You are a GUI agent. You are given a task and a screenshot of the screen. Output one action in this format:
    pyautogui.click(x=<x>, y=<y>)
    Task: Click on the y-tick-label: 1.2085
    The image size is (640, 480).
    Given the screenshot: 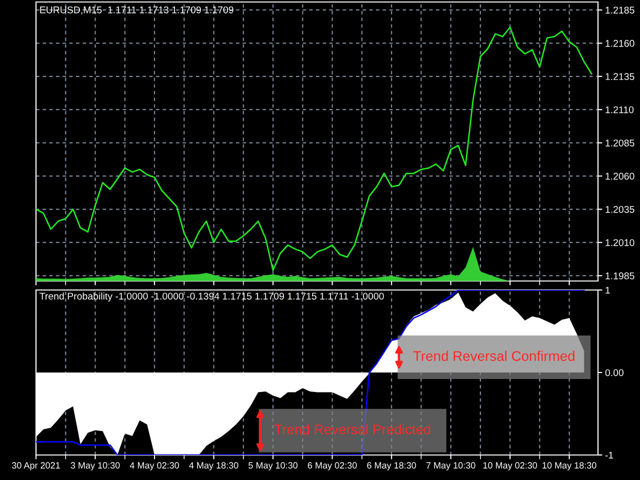 What is the action you would take?
    pyautogui.click(x=620, y=143)
    